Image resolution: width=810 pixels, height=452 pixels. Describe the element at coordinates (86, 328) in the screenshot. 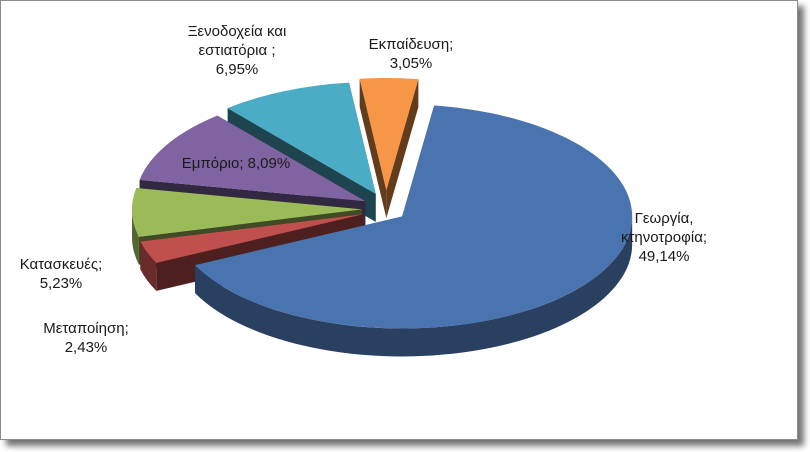

I see `slice-label-line: Μεταποίηση;` at that location.